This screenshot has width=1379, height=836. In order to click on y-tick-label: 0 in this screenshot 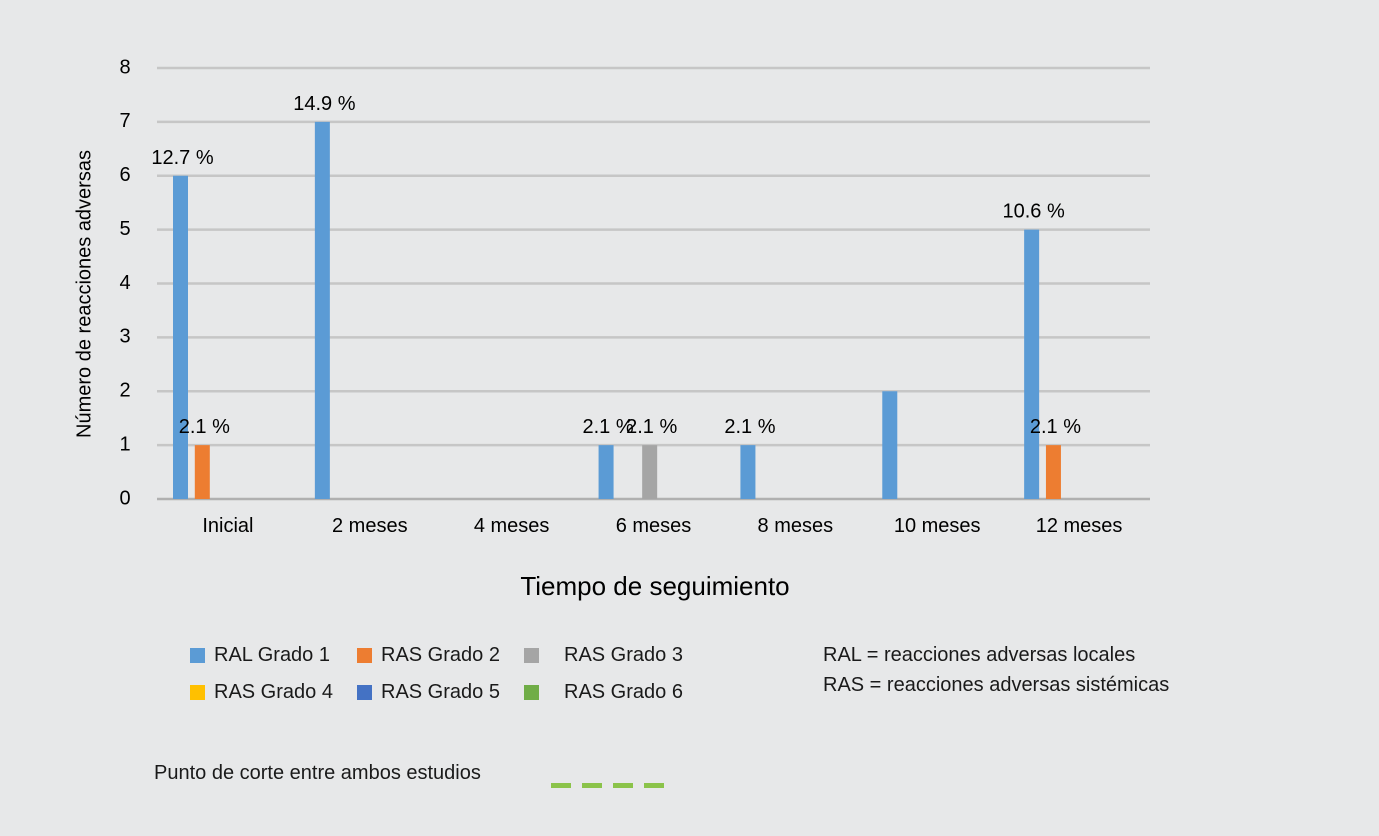, I will do `click(124, 498)`.